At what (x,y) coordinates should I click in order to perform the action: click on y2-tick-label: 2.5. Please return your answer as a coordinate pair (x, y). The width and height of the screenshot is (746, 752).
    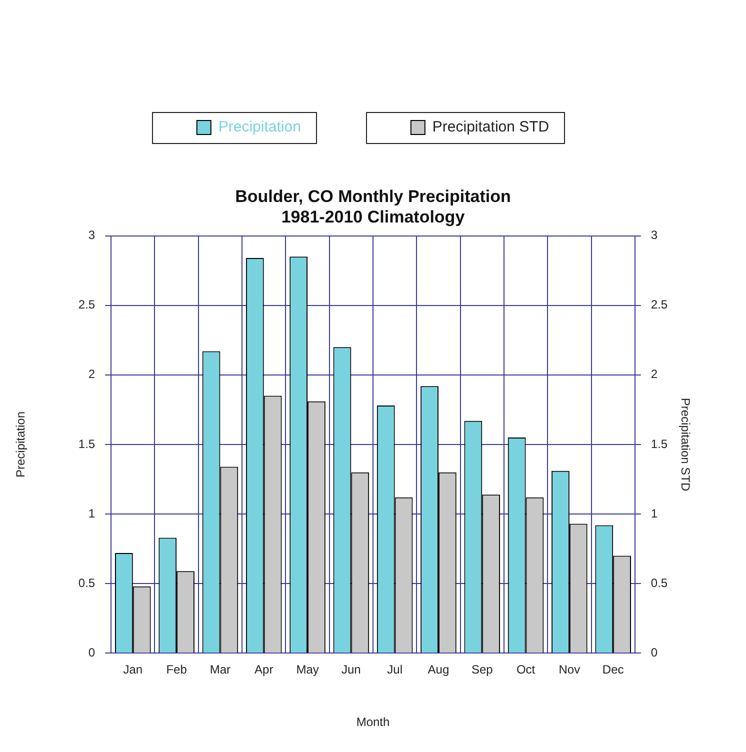
    Looking at the image, I should click on (659, 305).